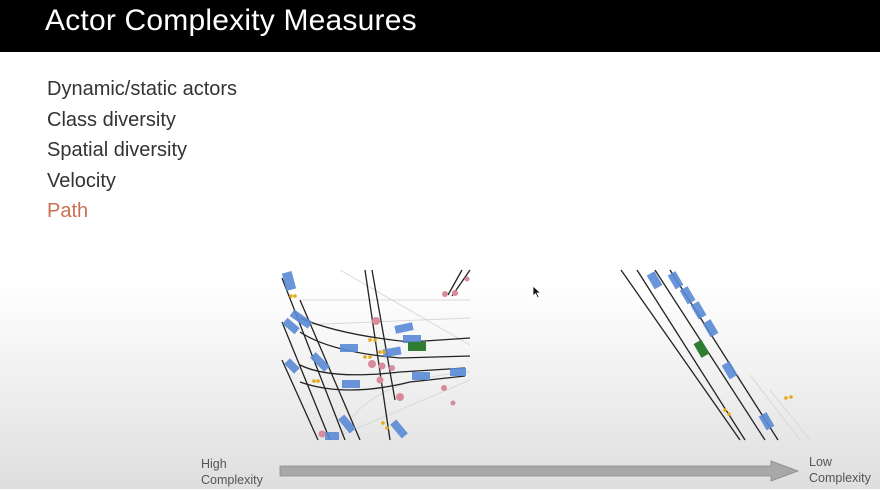 The image size is (880, 489). What do you see at coordinates (231, 20) in the screenshot?
I see `slide-title: Actor Complexity Measures` at bounding box center [231, 20].